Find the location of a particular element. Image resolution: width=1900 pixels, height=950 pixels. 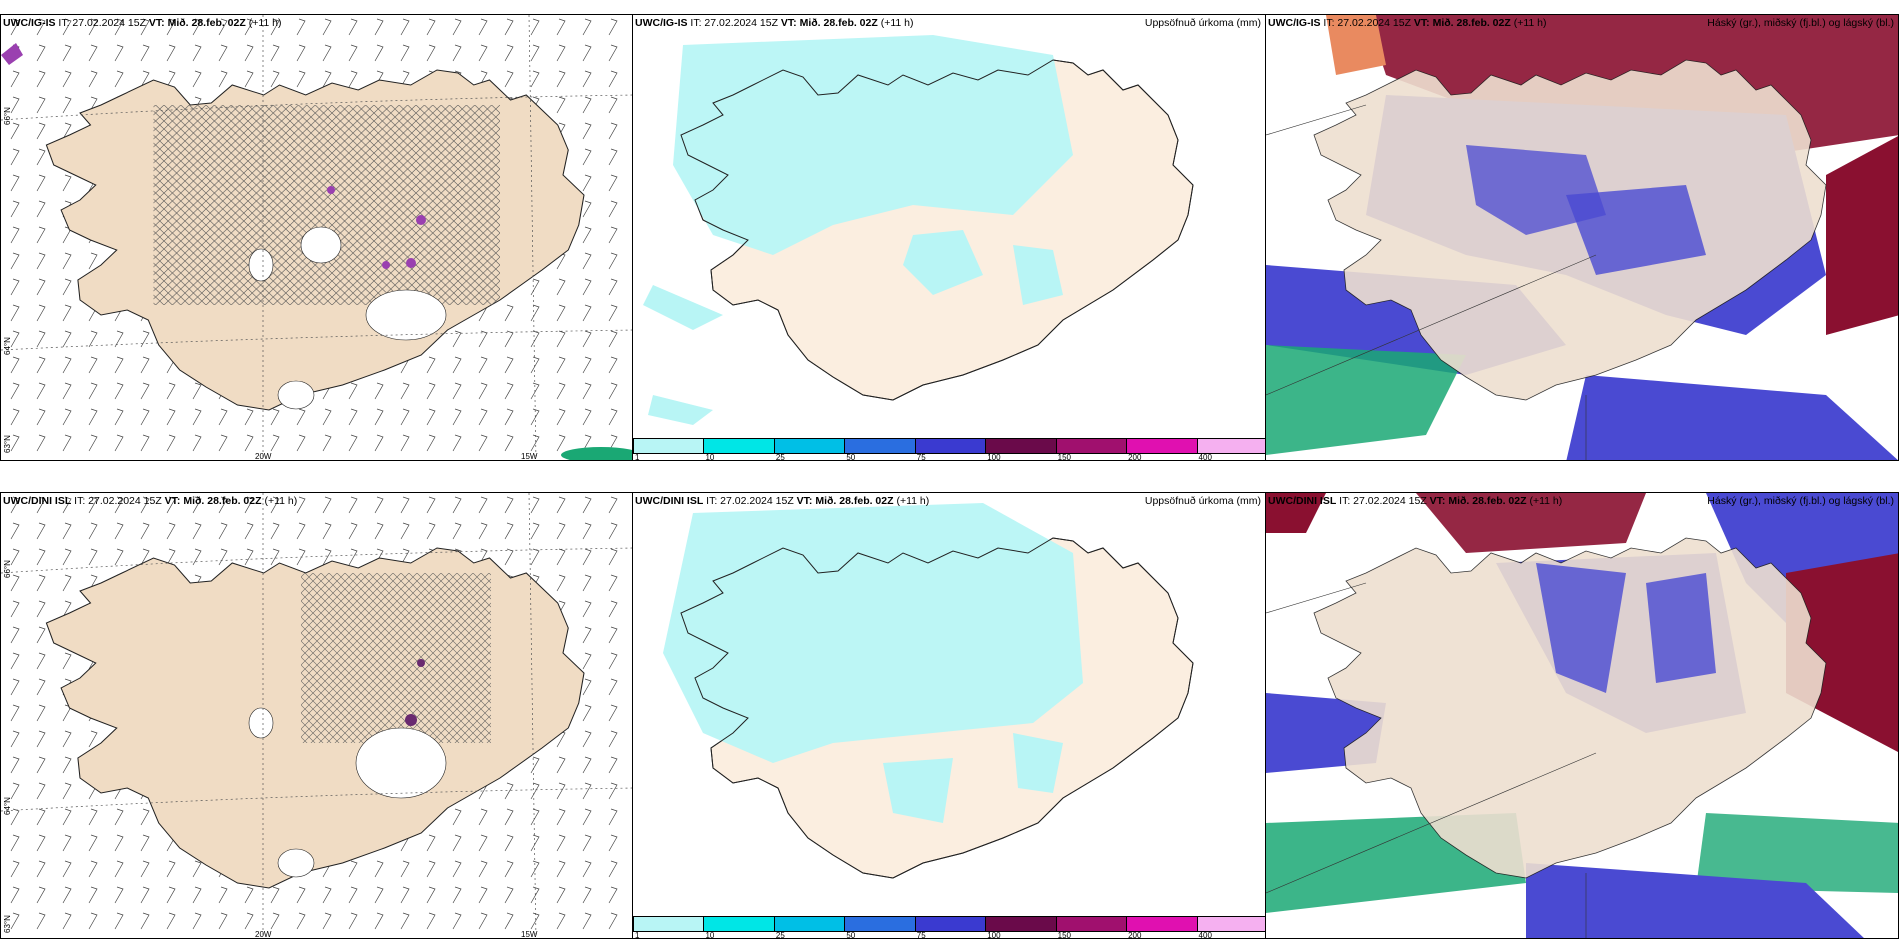

lon-label-20w: 20W is located at coordinates (263, 456).